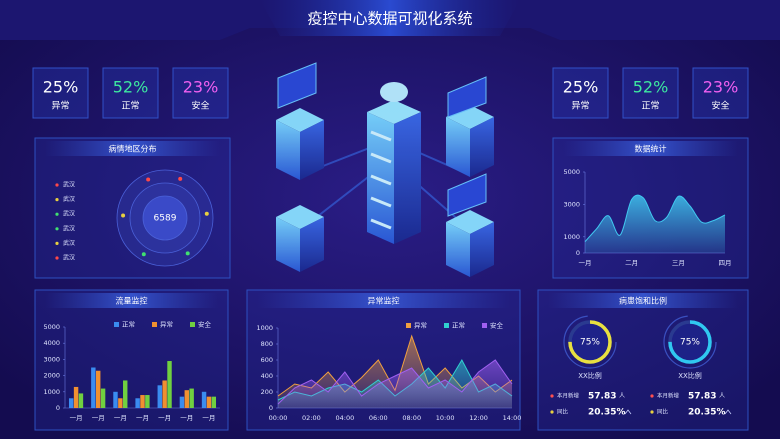 Image resolution: width=780 pixels, height=439 pixels. What do you see at coordinates (51, 376) in the screenshot?
I see `y-tick-label: 2000` at bounding box center [51, 376].